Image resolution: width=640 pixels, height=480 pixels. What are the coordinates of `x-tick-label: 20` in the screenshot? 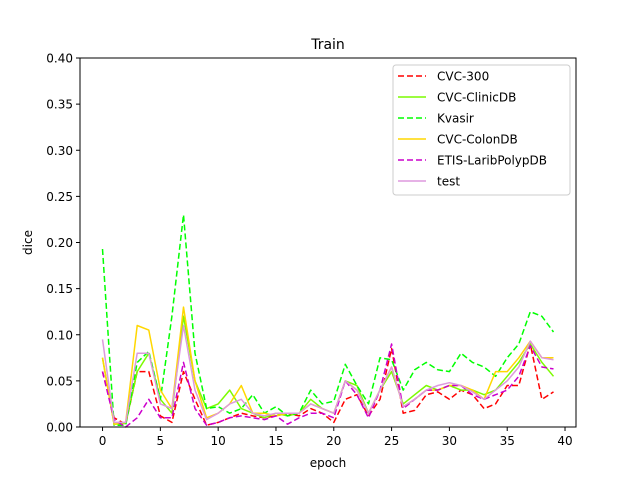 It's located at (333, 441).